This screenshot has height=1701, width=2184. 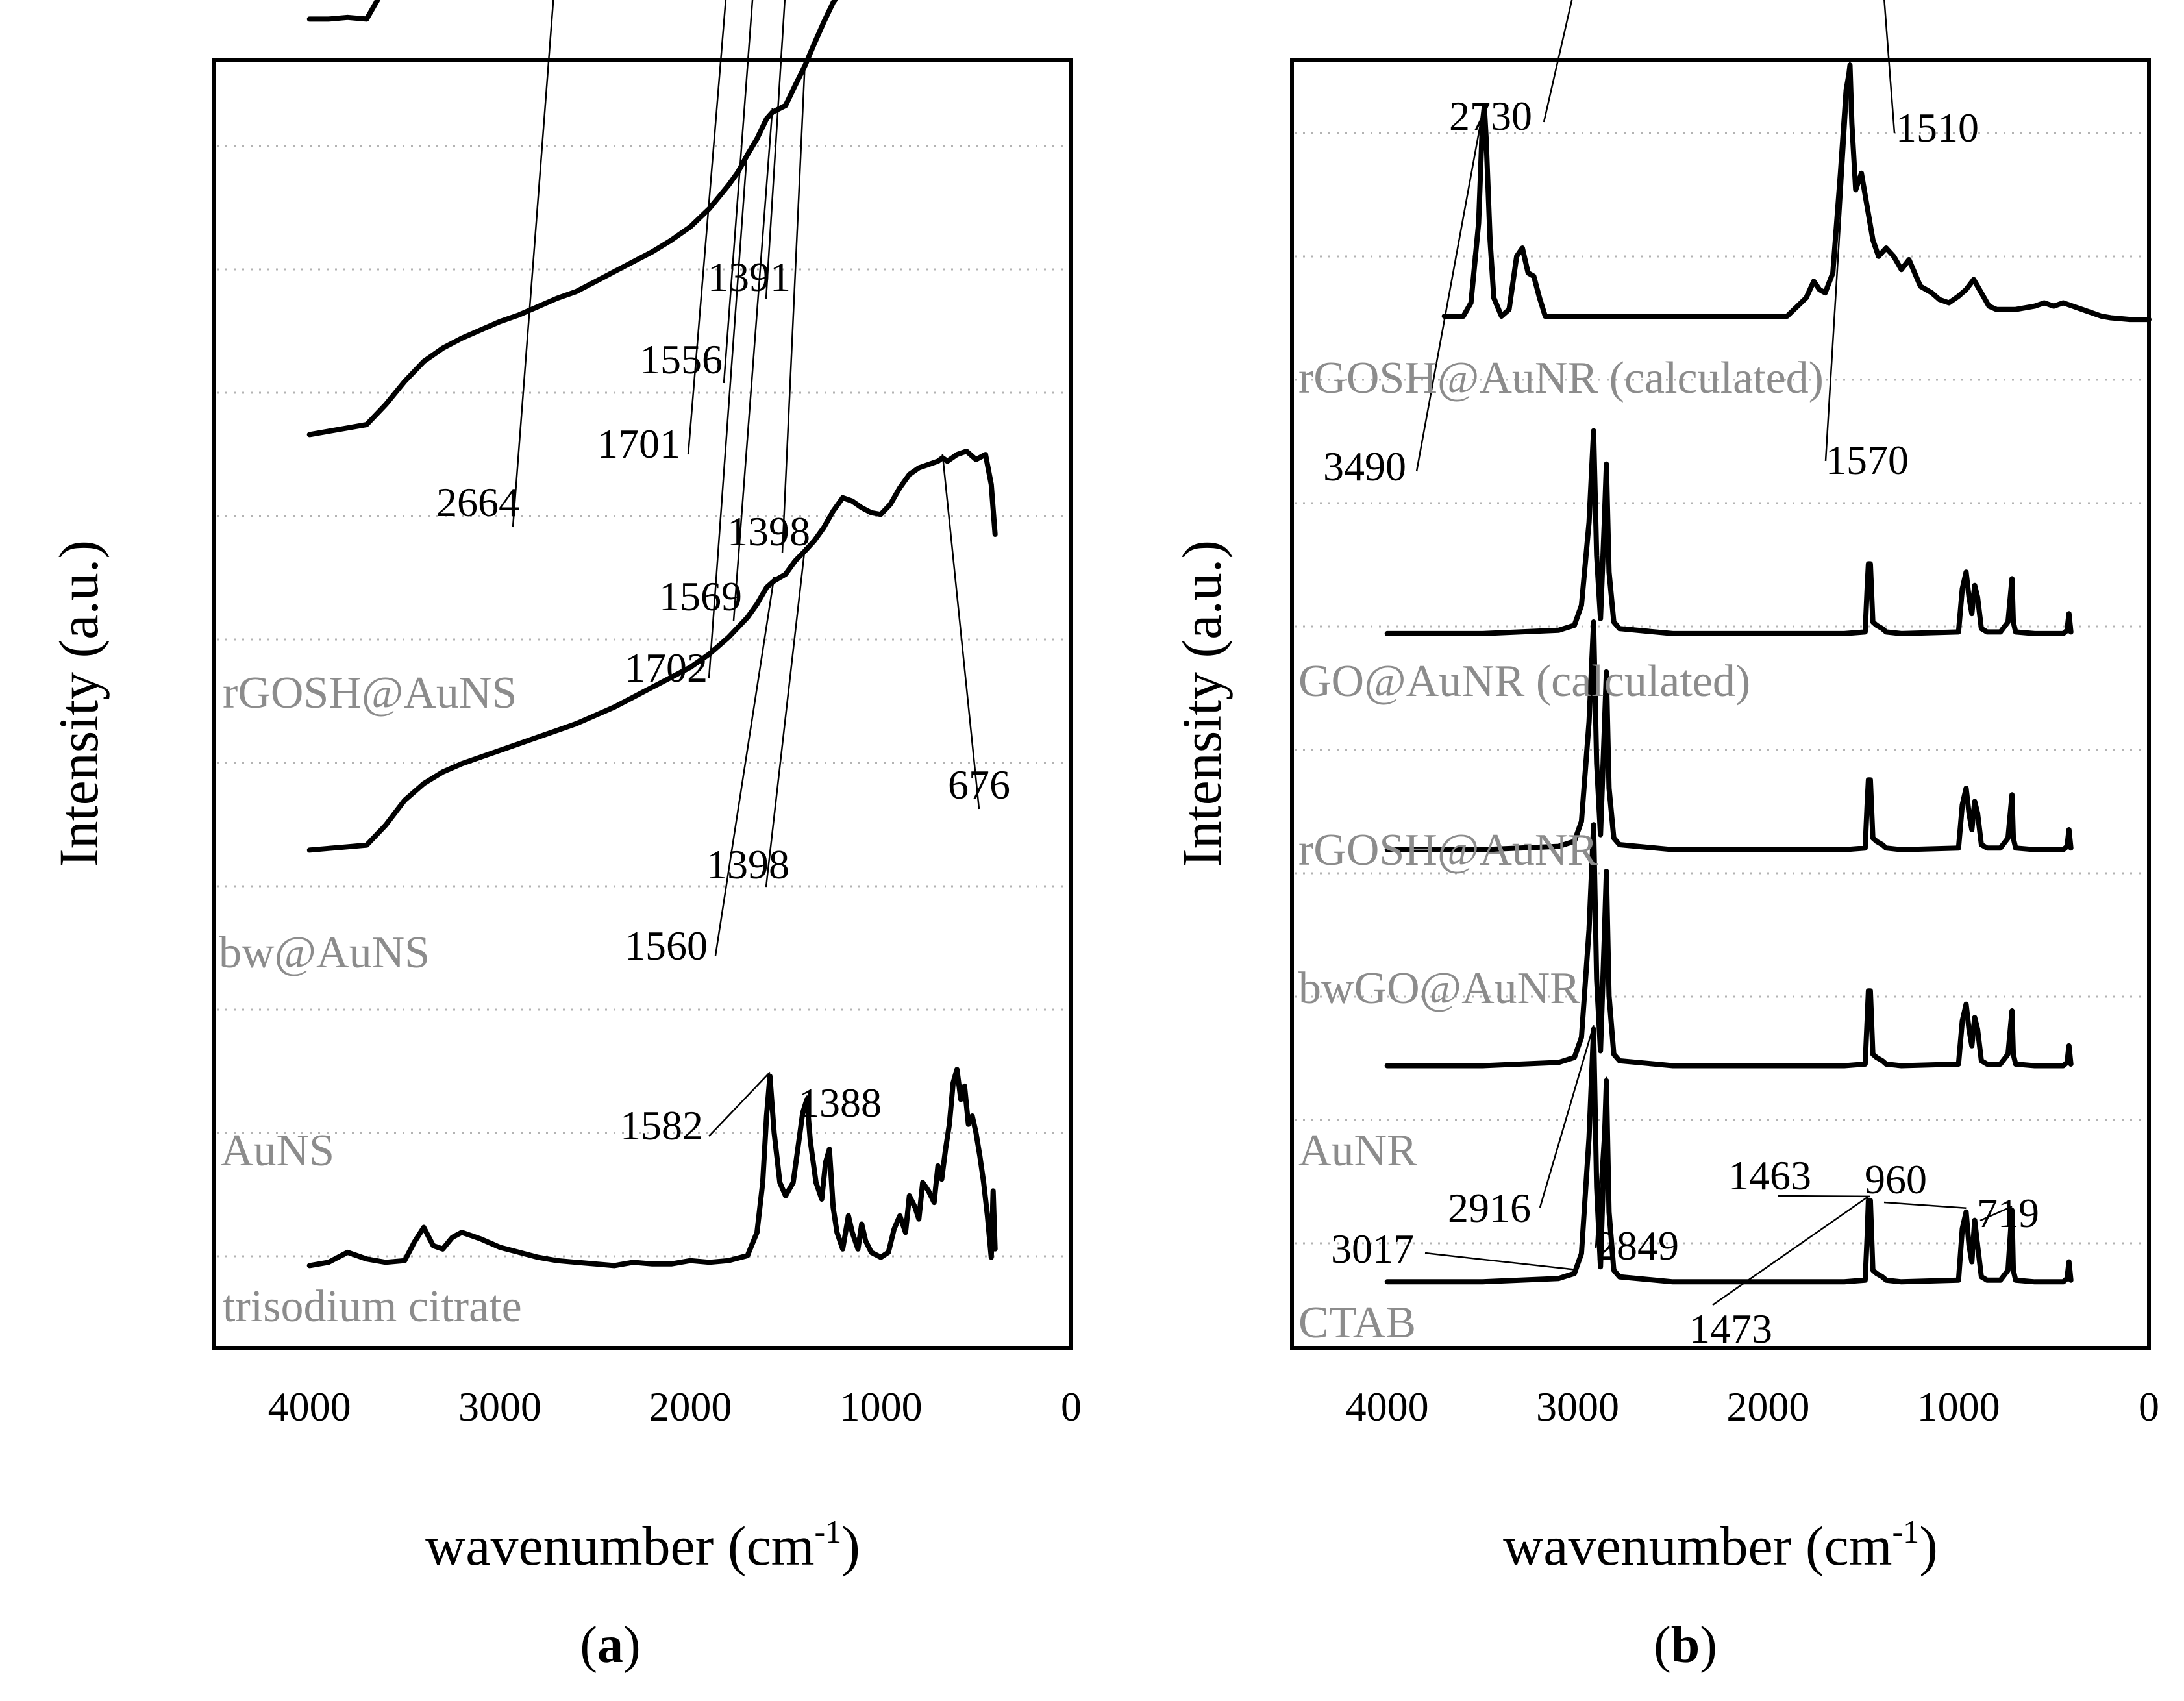 I want to click on peak-annotation: 676, so click(x=979, y=785).